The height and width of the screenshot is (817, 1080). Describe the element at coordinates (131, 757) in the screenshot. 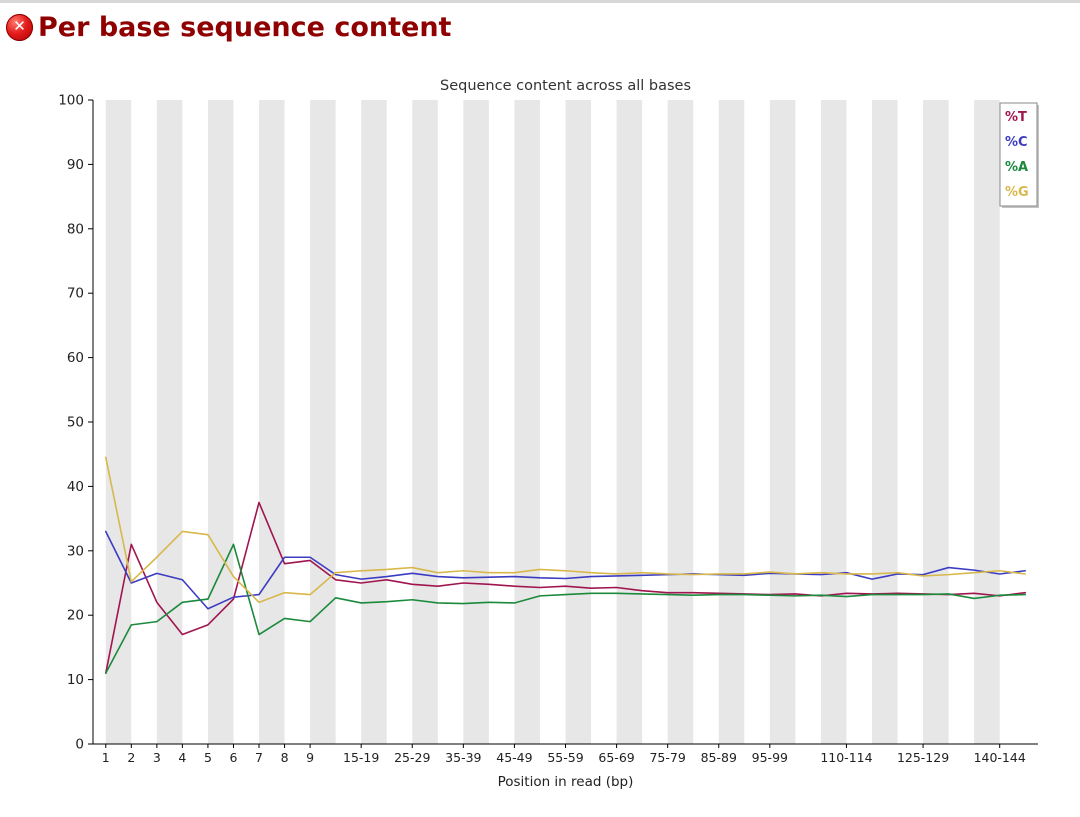

I see `x-tick-label: 2` at that location.